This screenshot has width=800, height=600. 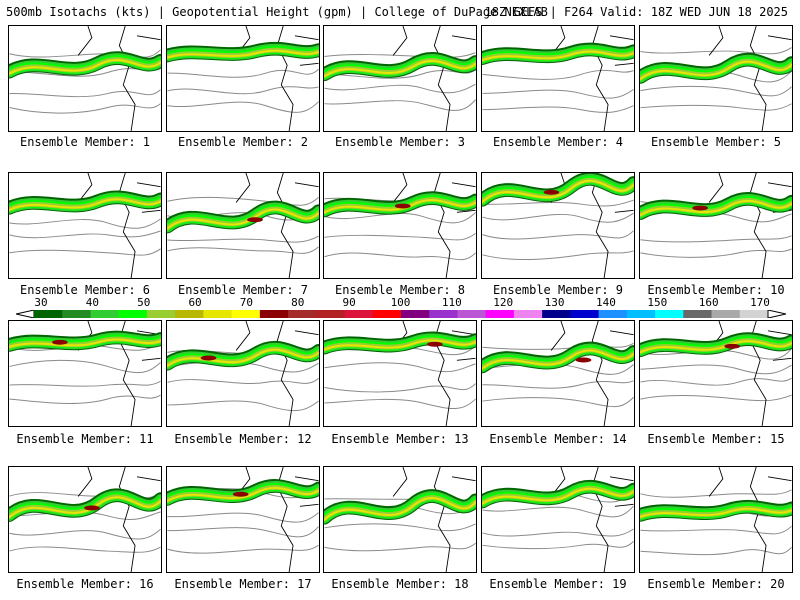 What do you see at coordinates (605, 302) in the screenshot?
I see `colorbar-tick: 140` at bounding box center [605, 302].